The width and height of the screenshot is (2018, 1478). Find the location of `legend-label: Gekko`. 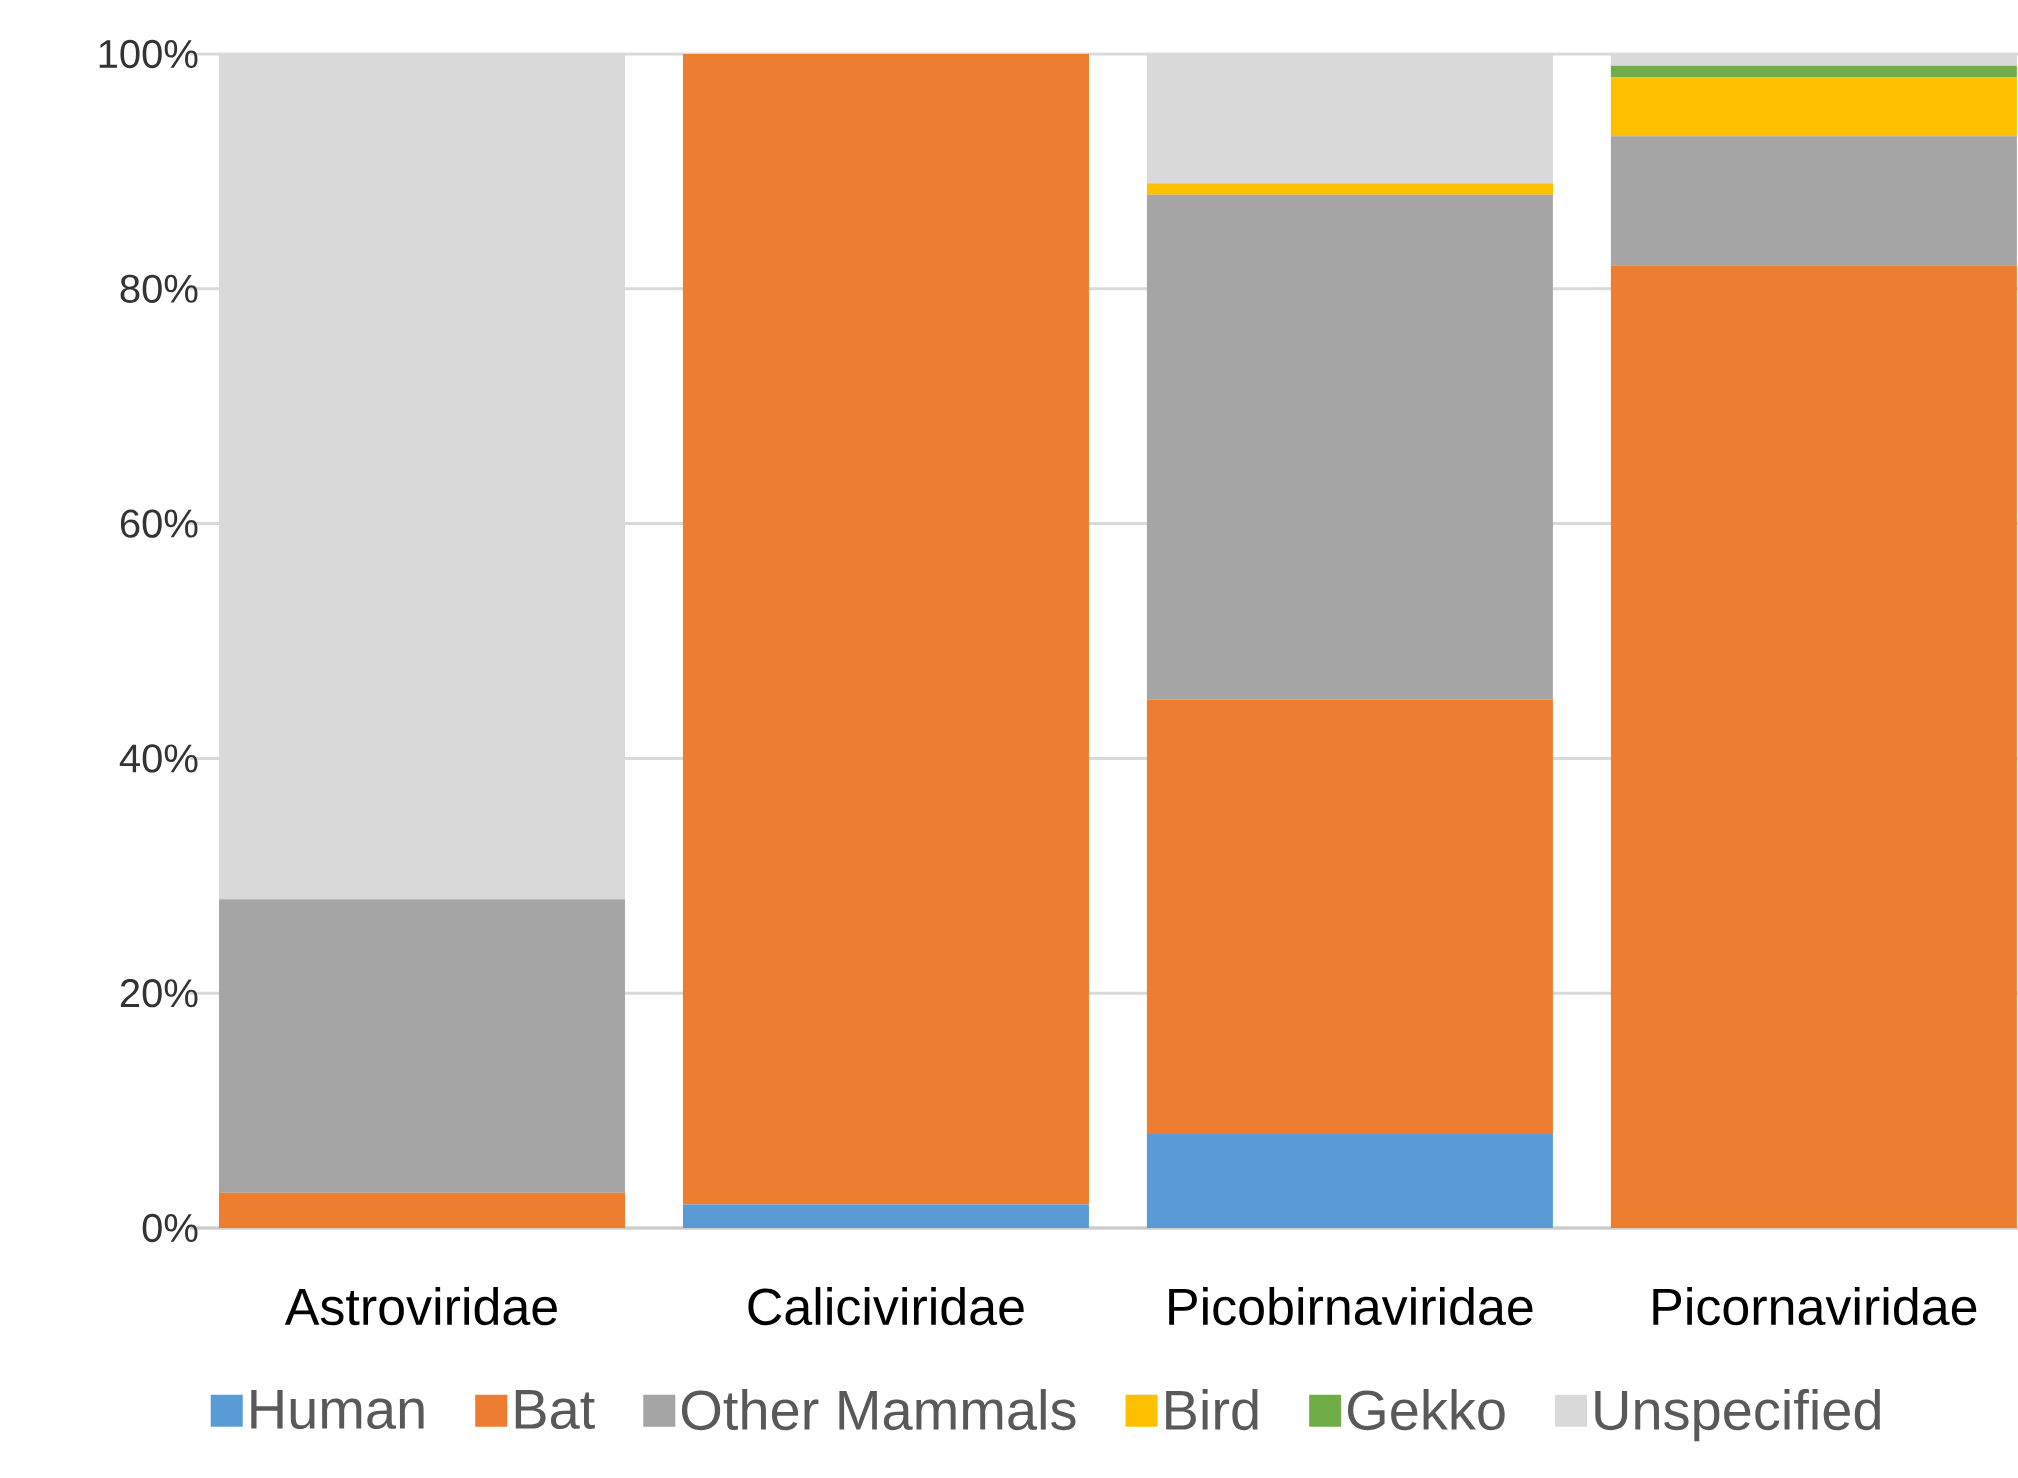

legend-label: Gekko is located at coordinates (1426, 1410).